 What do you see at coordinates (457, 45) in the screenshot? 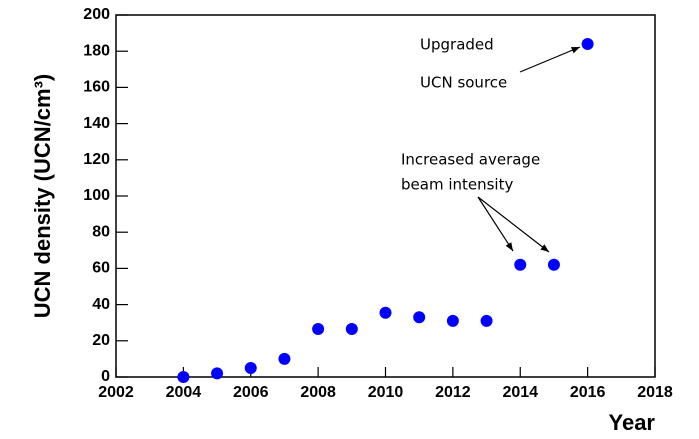
I see `annotation: Upgraded` at bounding box center [457, 45].